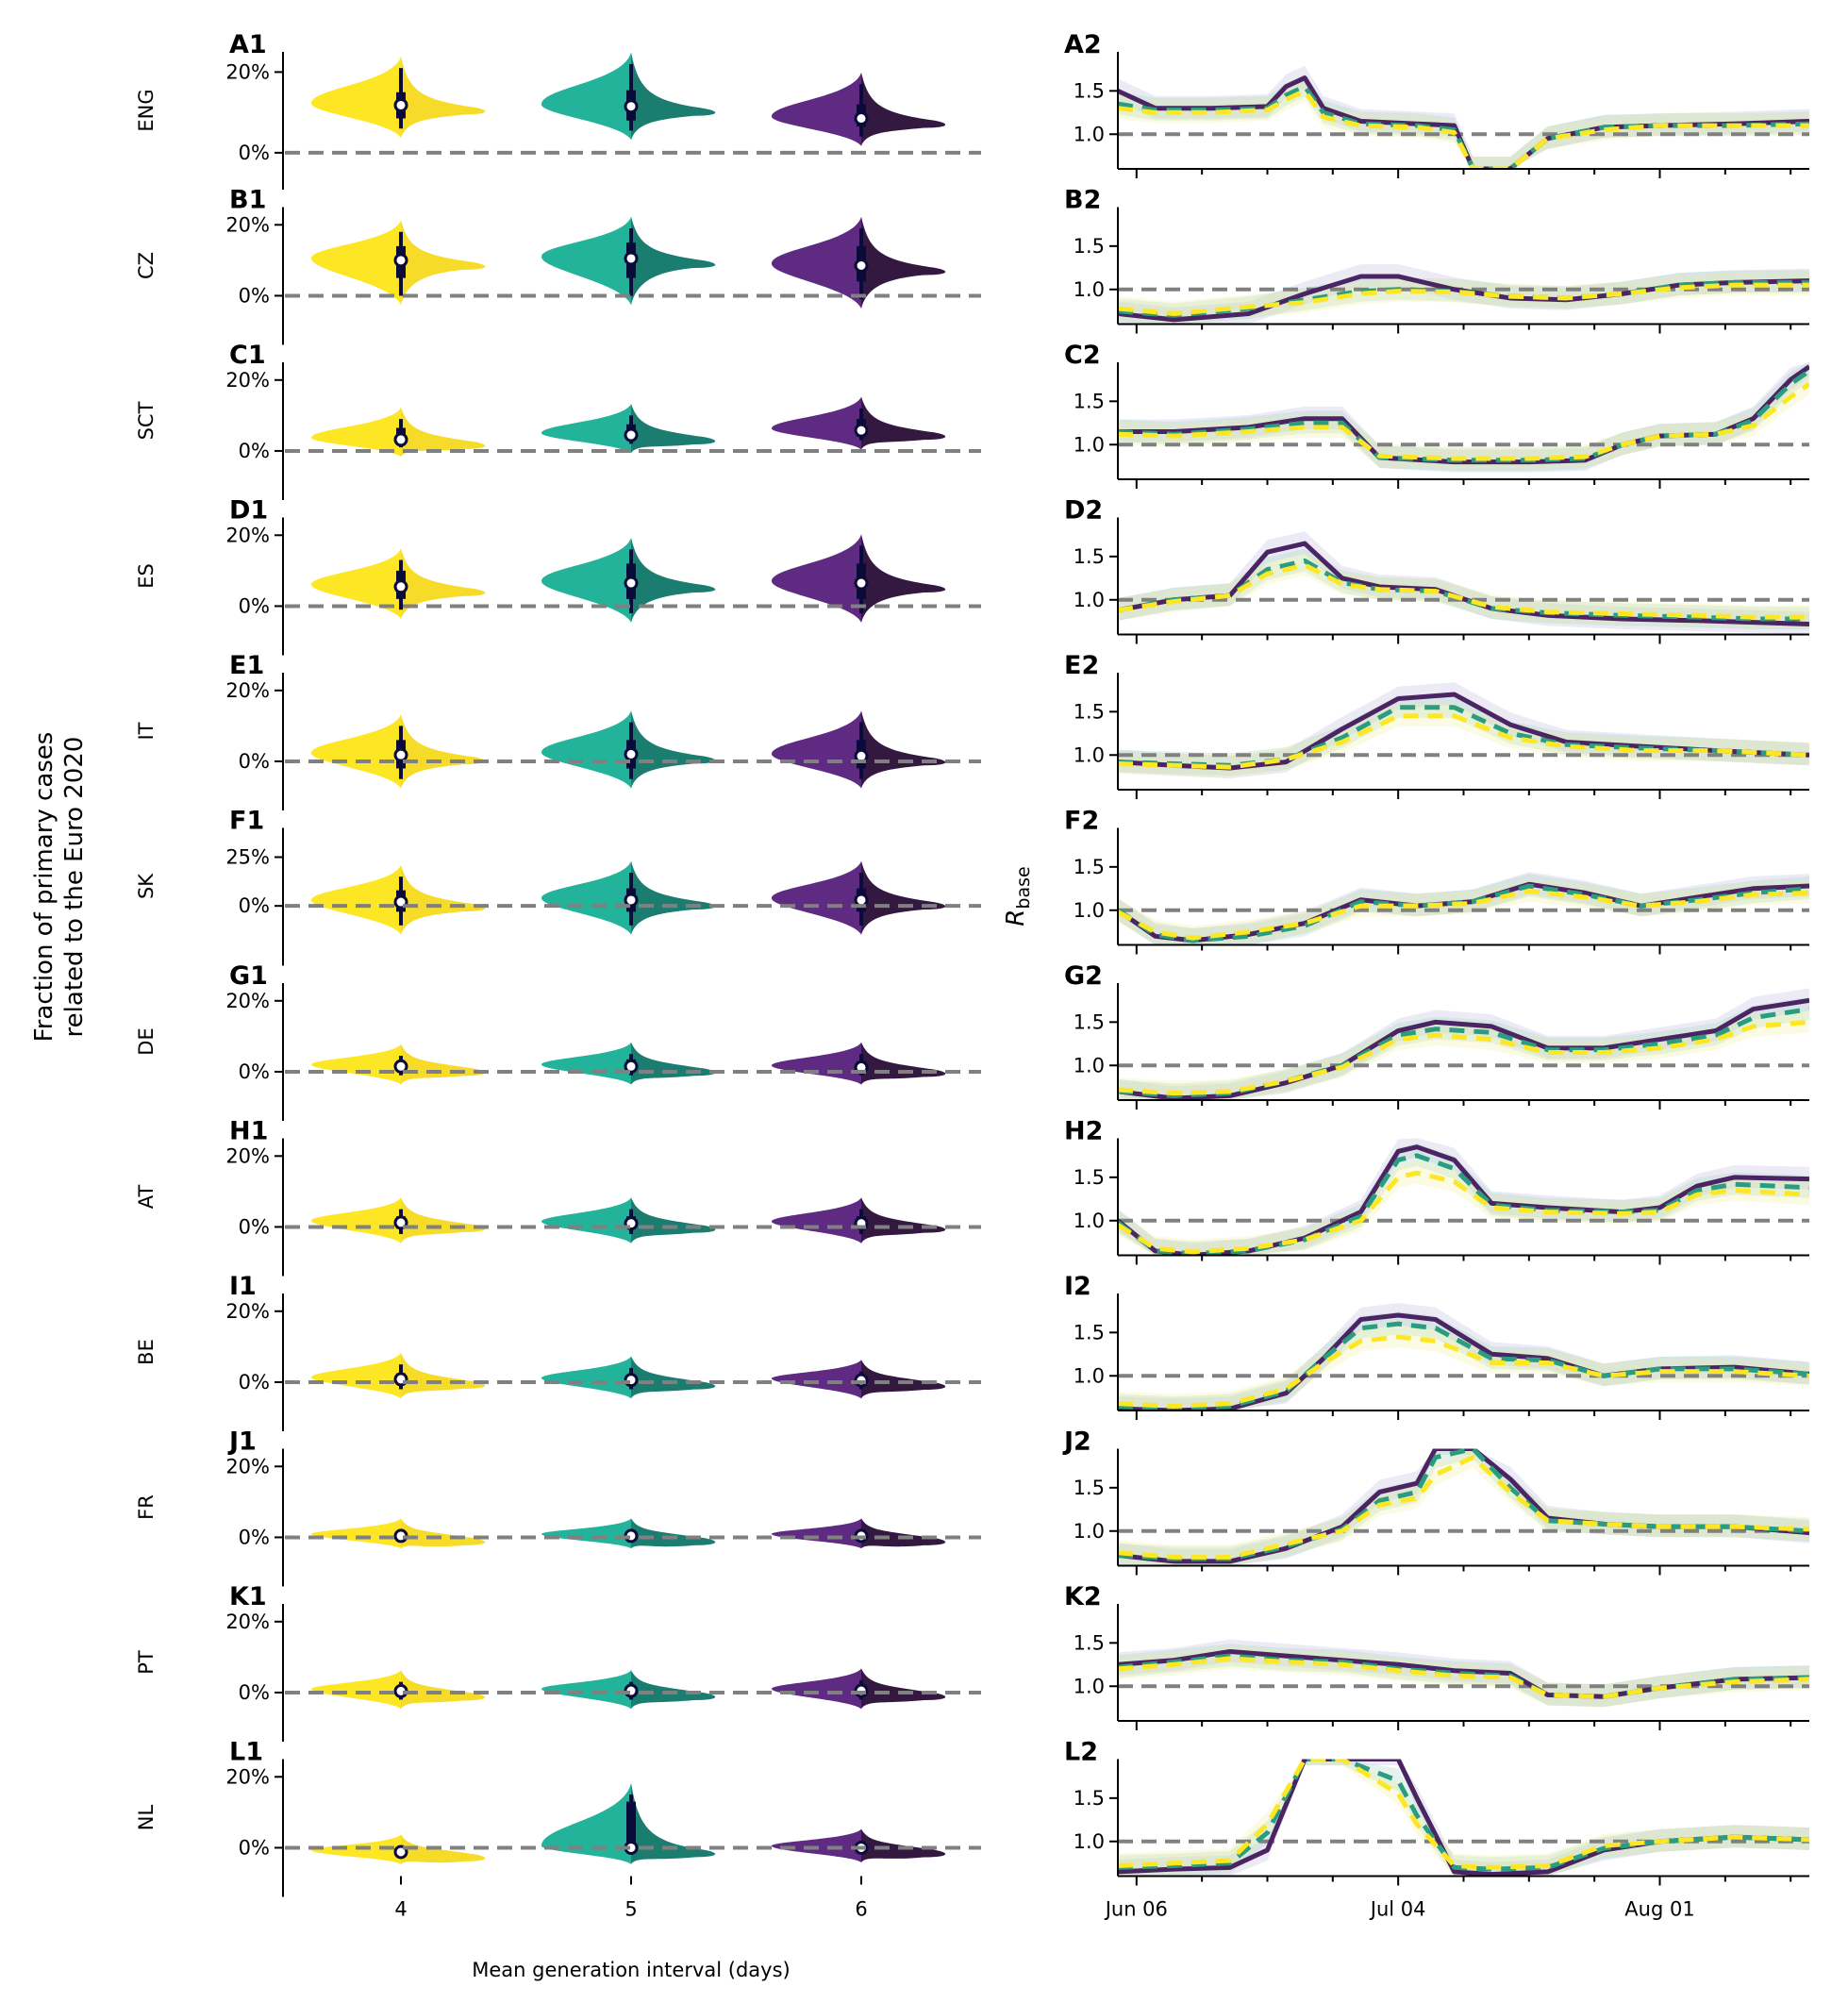  I want to click on rbase-panel-J2: 1.5 1.0 J2, so click(1436, 1501).